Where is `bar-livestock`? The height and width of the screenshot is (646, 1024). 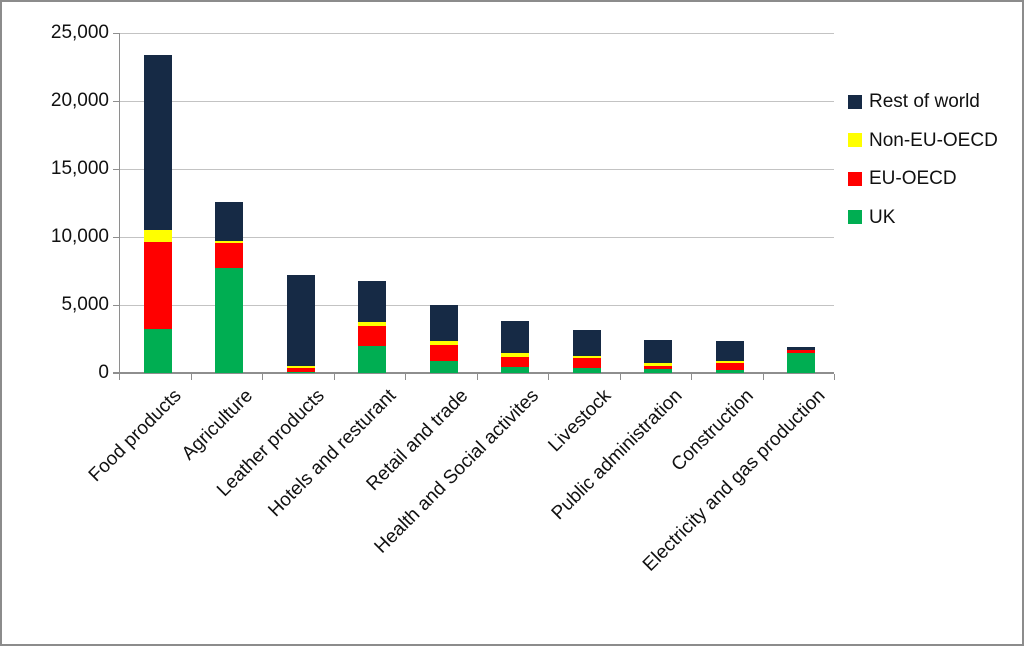
bar-livestock is located at coordinates (586, 351).